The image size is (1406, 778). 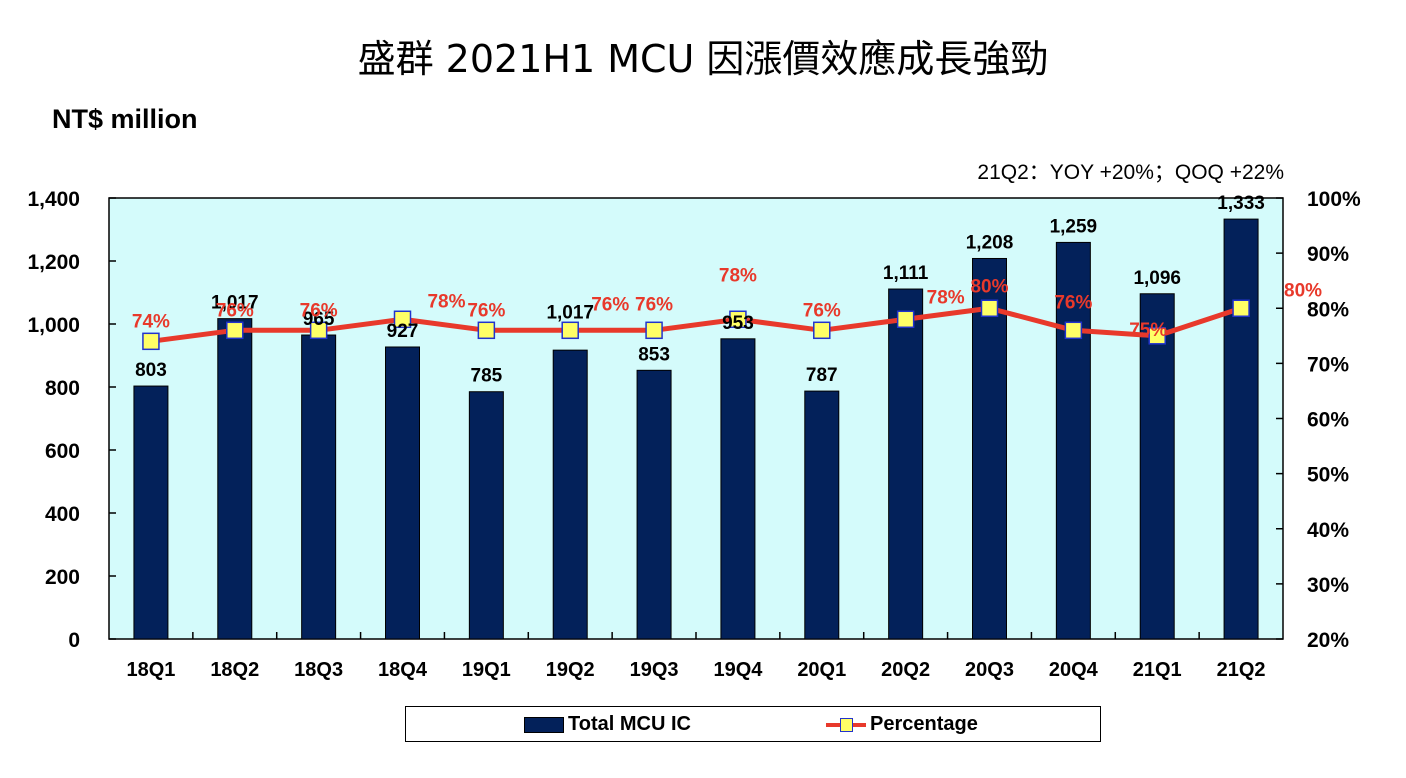 I want to click on x-tick-label: 18Q4, so click(x=403, y=670).